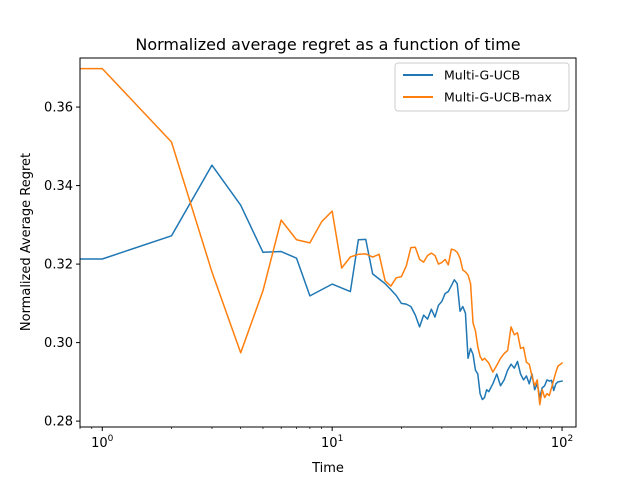  What do you see at coordinates (58, 422) in the screenshot?
I see `y-tick-label: 0.28` at bounding box center [58, 422].